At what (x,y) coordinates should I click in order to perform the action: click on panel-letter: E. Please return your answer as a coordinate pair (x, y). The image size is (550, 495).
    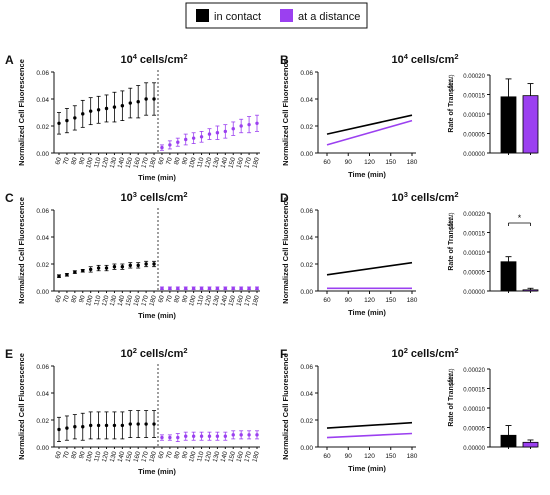
    Looking at the image, I should click on (9, 354).